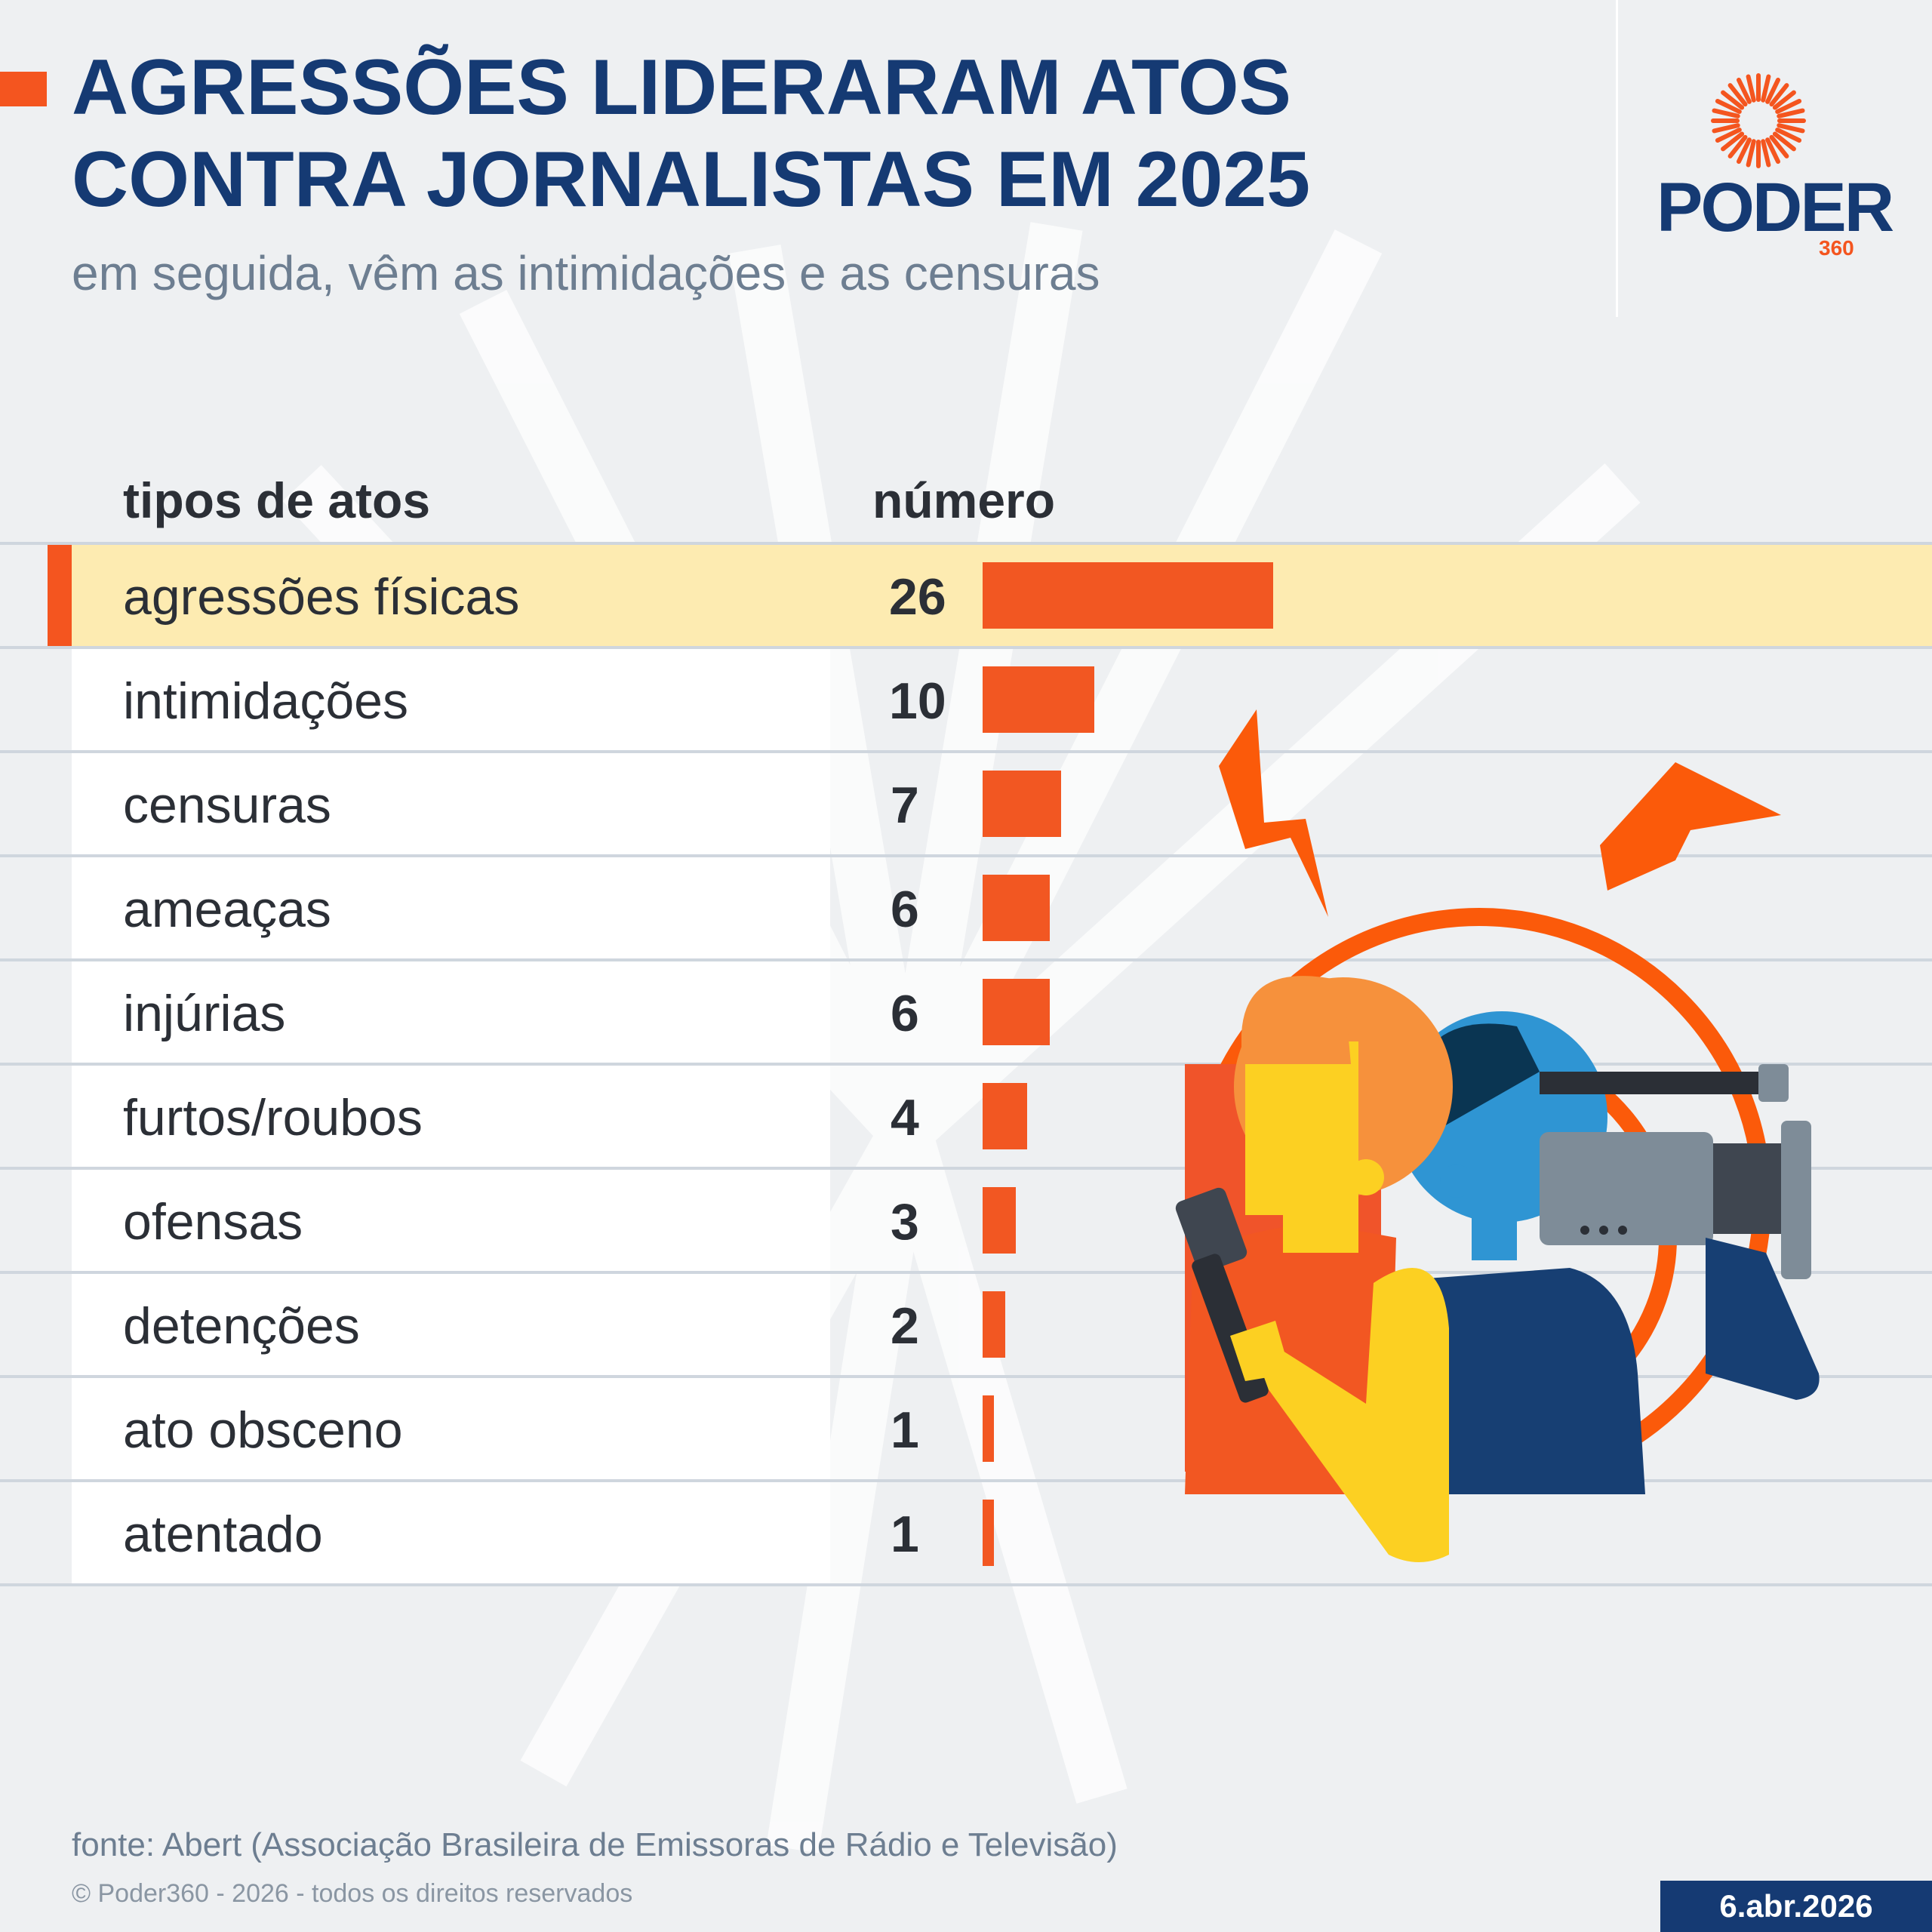 The image size is (1932, 1932). I want to click on category-label: ameaças, so click(227, 909).